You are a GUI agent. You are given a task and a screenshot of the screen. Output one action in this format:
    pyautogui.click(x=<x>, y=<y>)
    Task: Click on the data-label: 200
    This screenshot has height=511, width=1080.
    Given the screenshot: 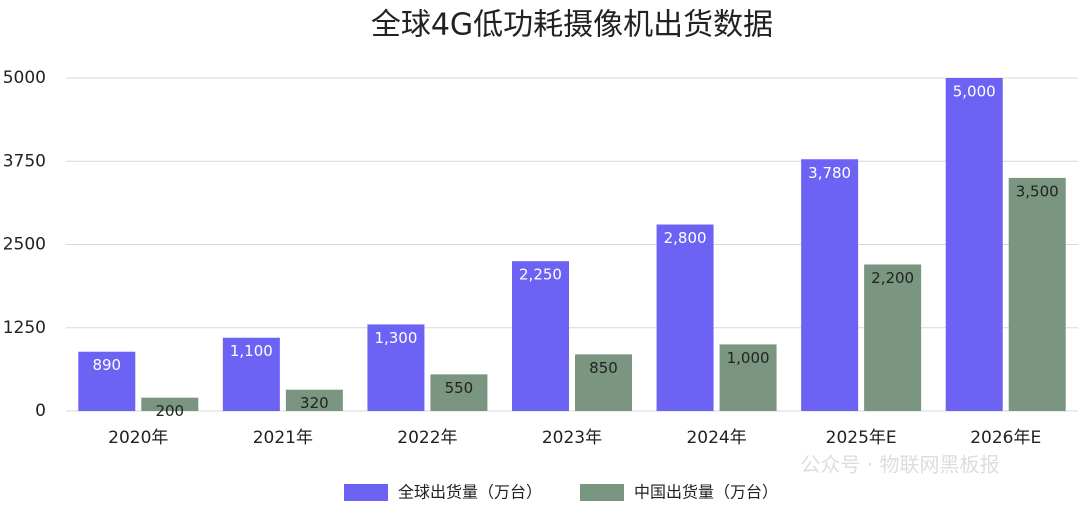 What is the action you would take?
    pyautogui.click(x=169, y=411)
    